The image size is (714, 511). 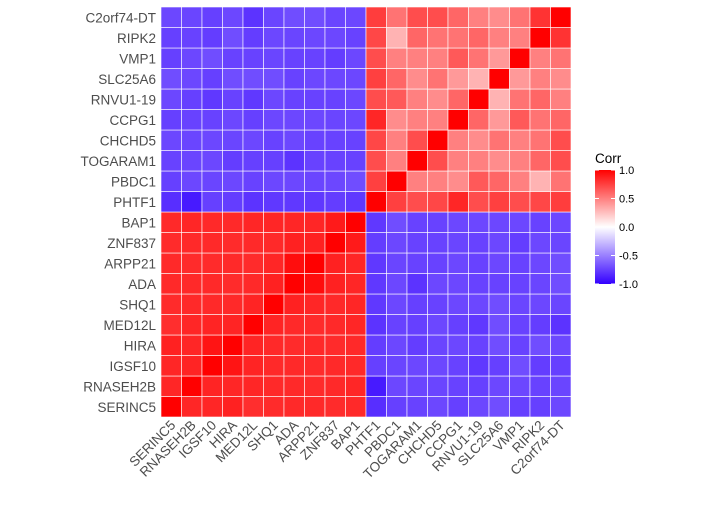 I want to click on y-tick-label: SHQ1, so click(x=137, y=304).